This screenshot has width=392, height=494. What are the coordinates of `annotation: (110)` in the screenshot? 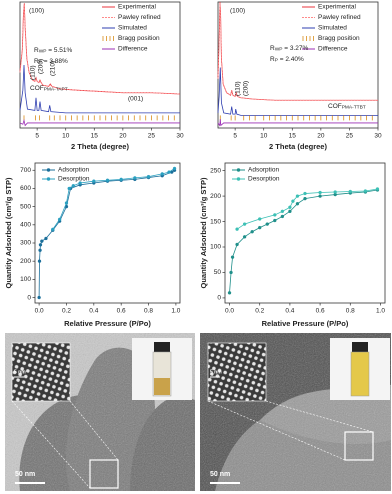 It's located at (238, 88).